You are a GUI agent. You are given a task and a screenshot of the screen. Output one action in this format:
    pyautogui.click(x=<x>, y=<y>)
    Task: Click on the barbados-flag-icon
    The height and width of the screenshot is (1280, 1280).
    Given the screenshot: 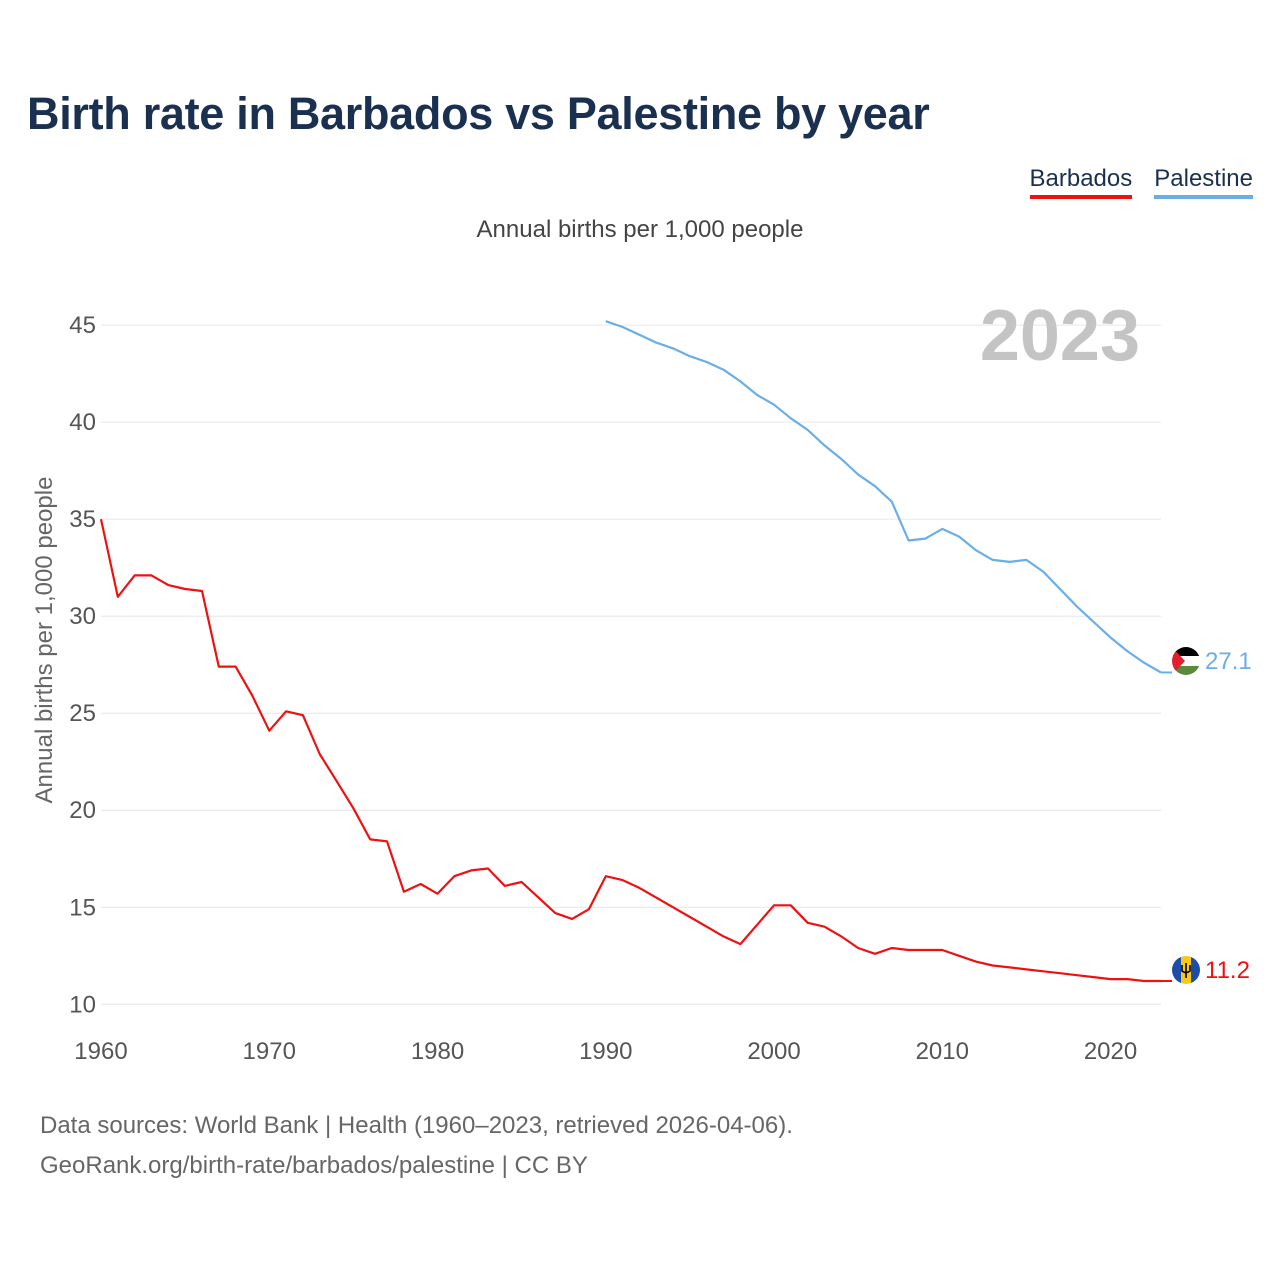 What is the action you would take?
    pyautogui.click(x=1186, y=970)
    